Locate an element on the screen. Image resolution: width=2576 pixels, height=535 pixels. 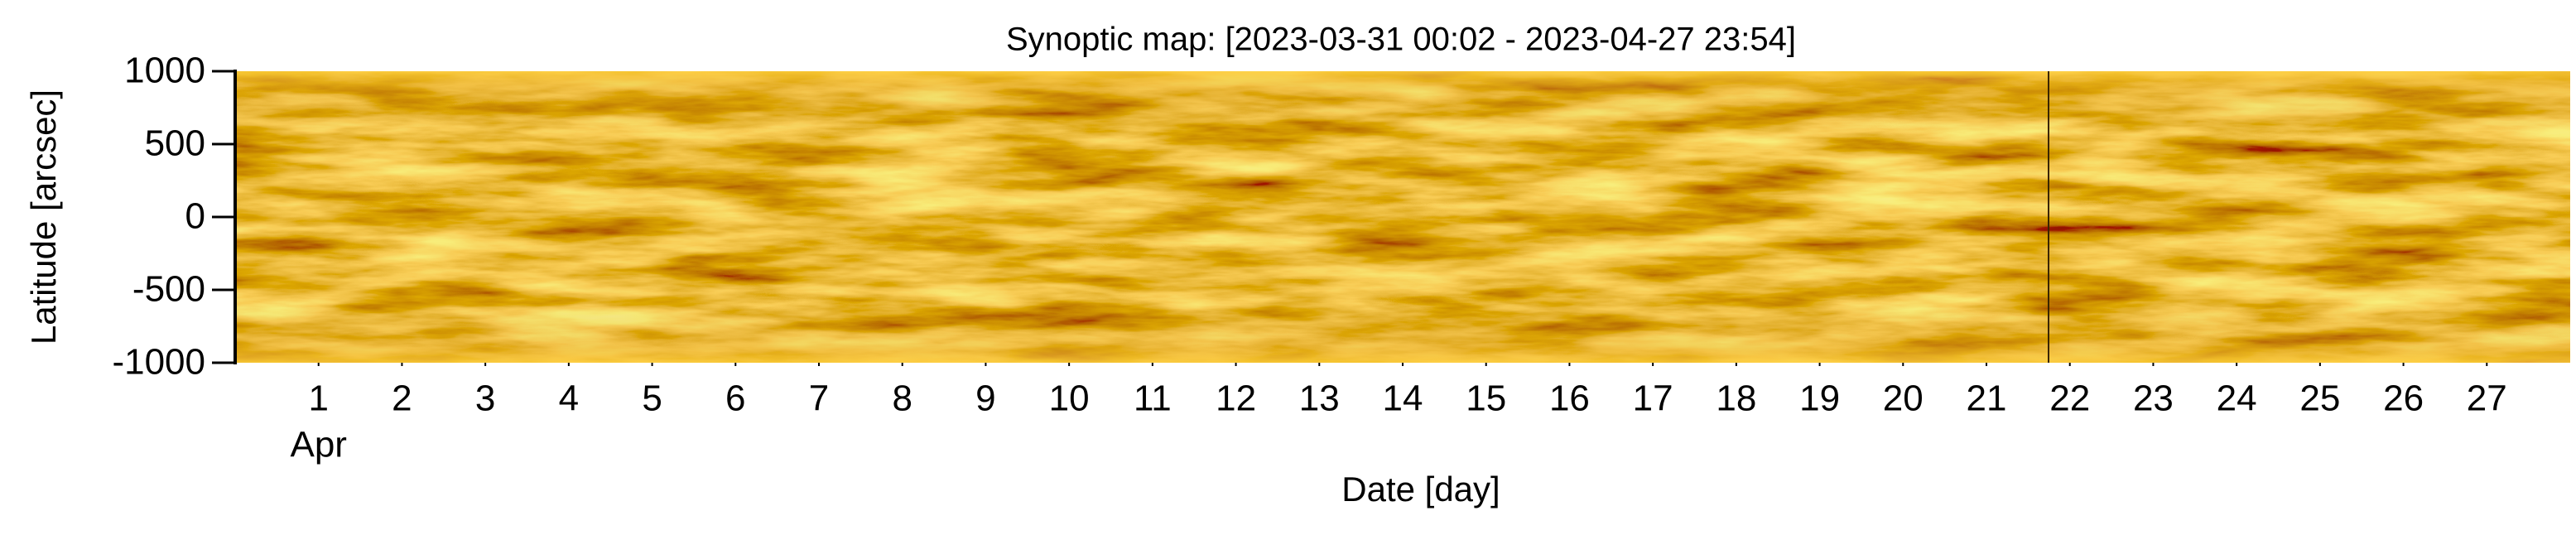
x-tick-label: 24 is located at coordinates (2237, 398).